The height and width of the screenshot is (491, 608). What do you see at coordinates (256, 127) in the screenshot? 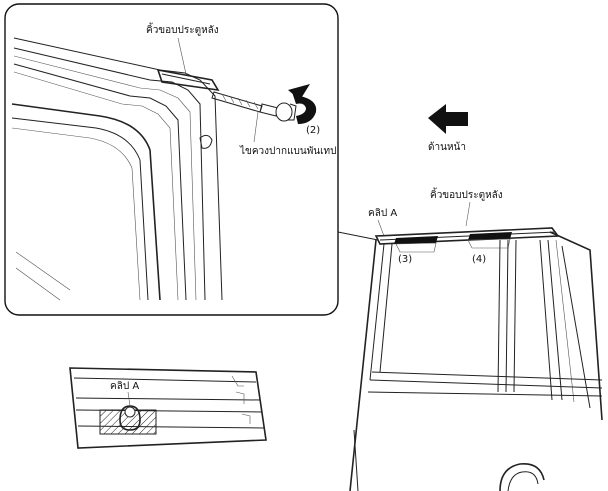
I see `tool-leader` at bounding box center [256, 127].